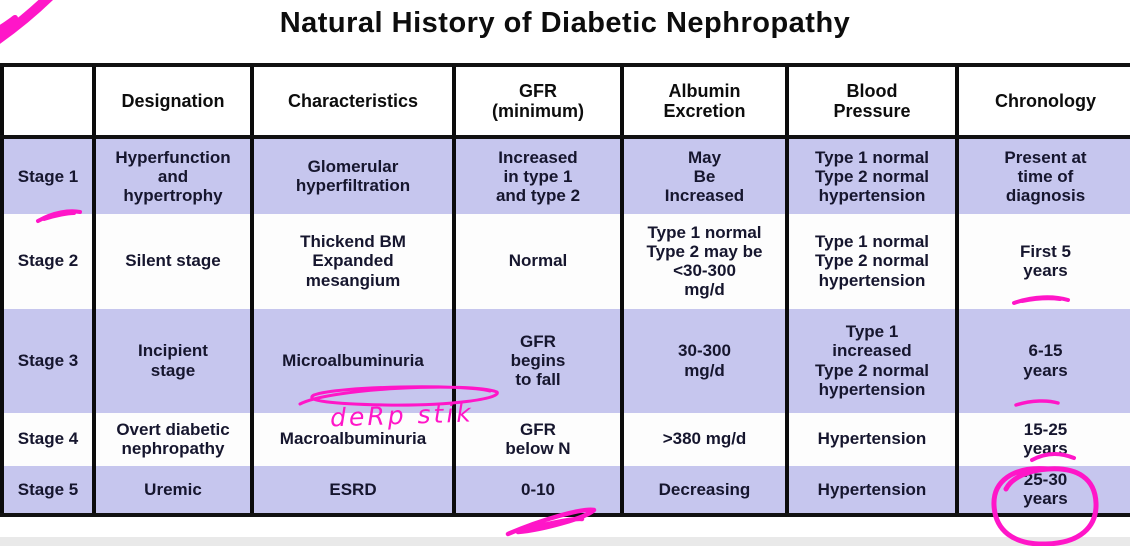  I want to click on cell-albumin: Decreasing, so click(703, 489).